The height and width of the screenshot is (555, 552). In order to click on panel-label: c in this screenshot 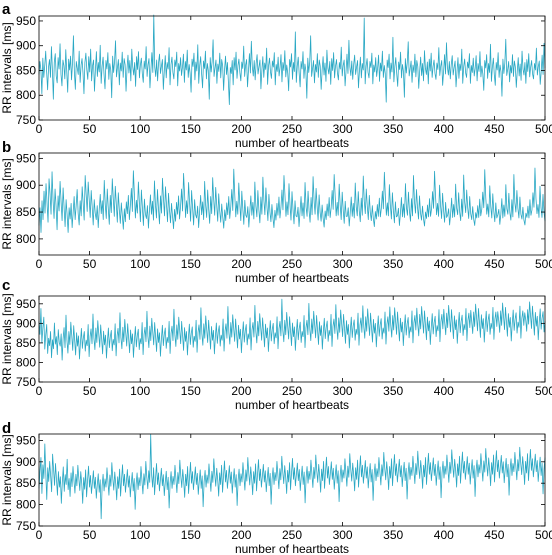, I will do `click(6, 285)`.